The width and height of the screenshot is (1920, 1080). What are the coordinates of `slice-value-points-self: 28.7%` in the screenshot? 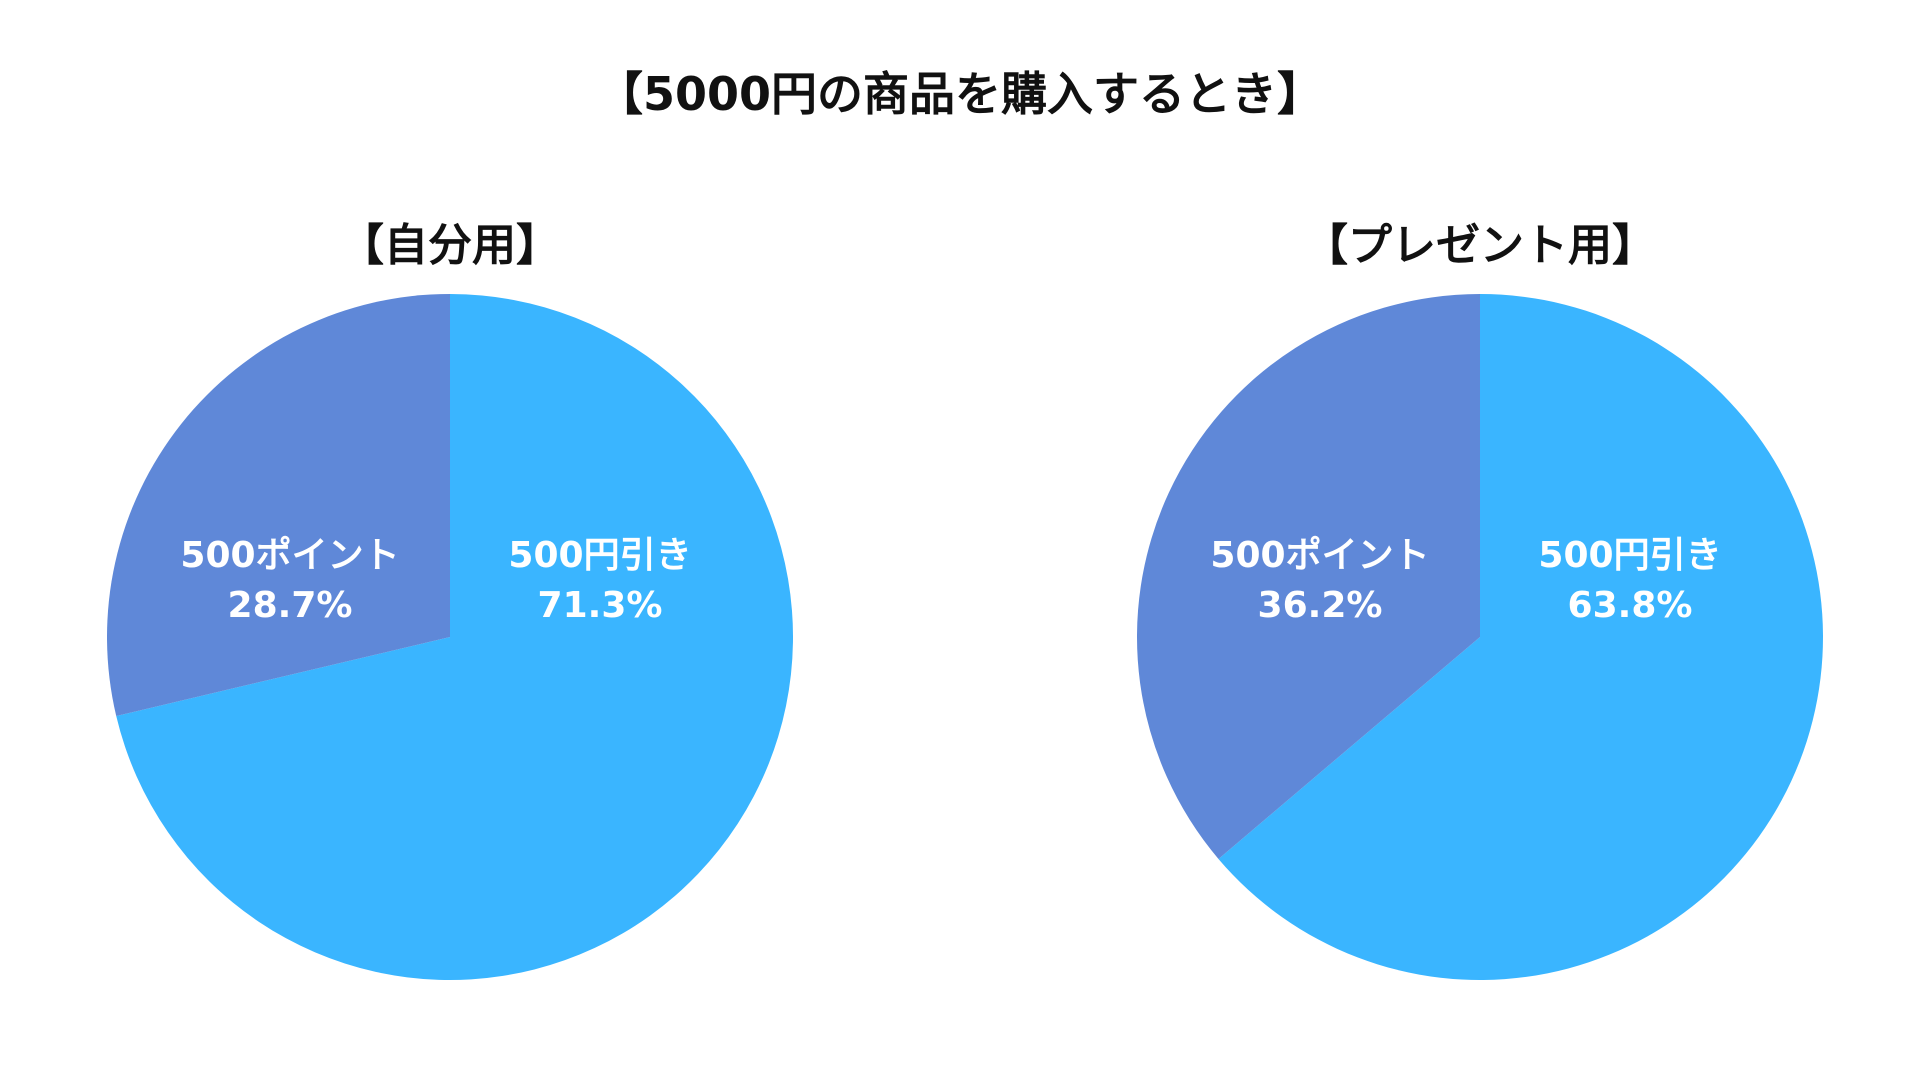 It's located at (290, 605).